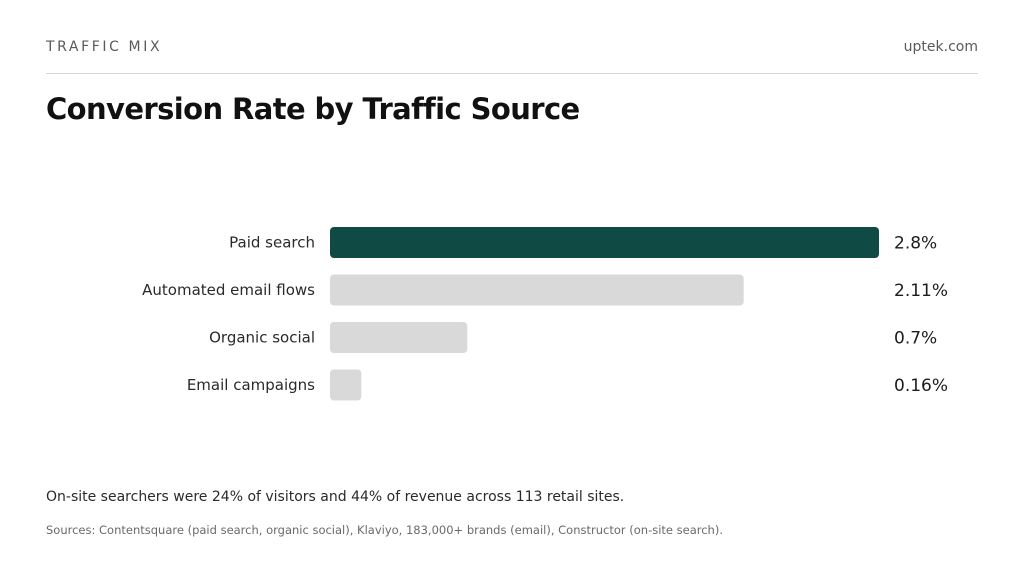 The height and width of the screenshot is (576, 1024). Describe the element at coordinates (915, 339) in the screenshot. I see `value-label: 0.7%` at that location.